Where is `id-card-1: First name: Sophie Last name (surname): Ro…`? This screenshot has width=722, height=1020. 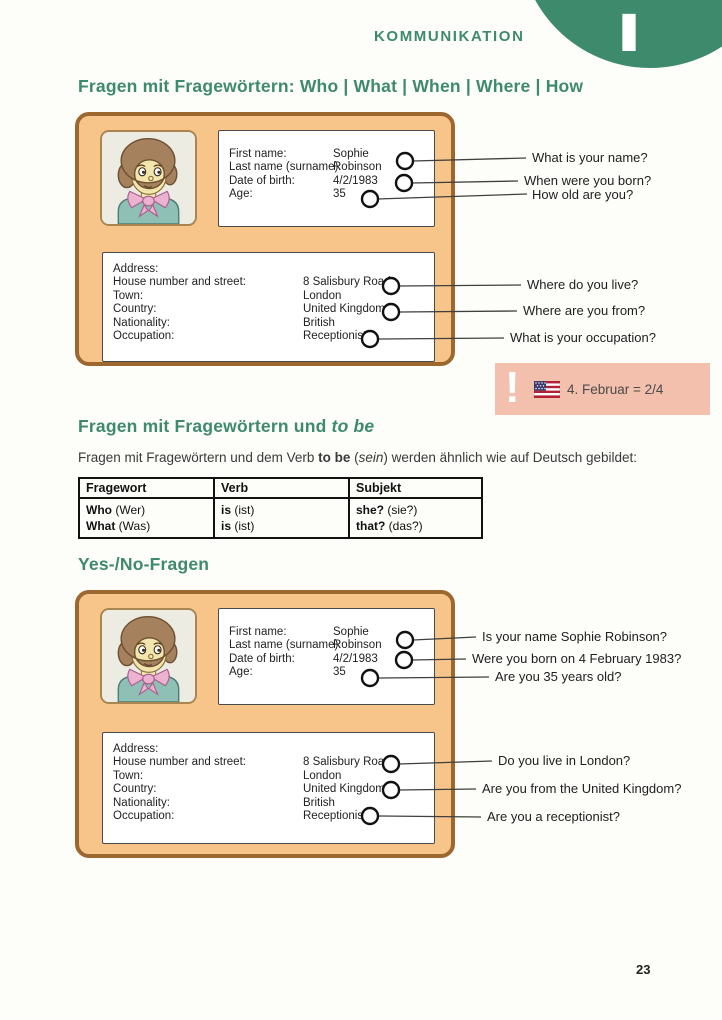
id-card-1: First name: Sophie Last name (surname): Ro… is located at coordinates (265, 239).